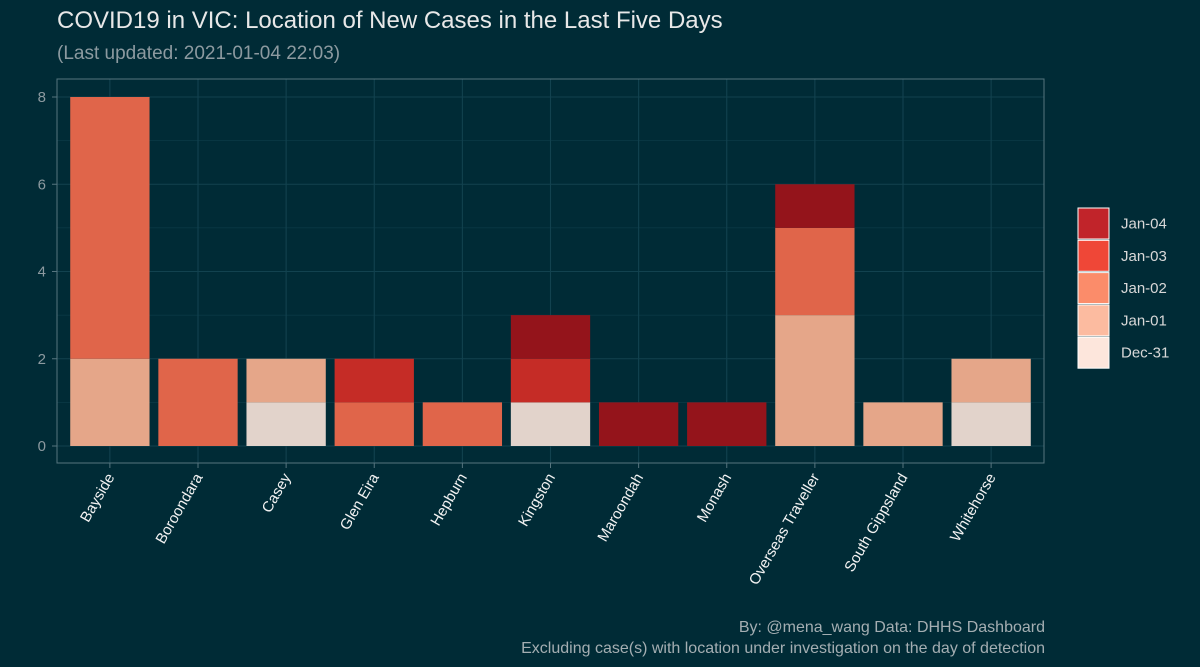  I want to click on legend-label: Jan-03, so click(1144, 256).